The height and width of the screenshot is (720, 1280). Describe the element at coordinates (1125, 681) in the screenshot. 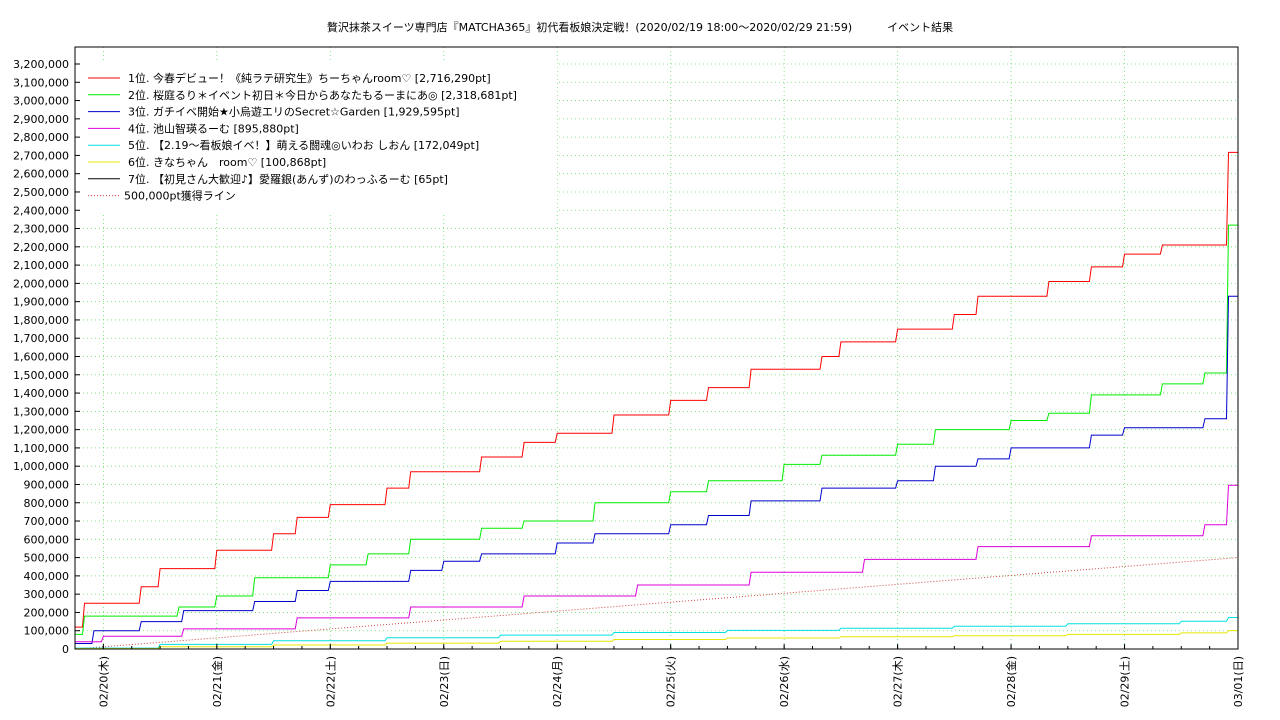

I see `x-tick-label: 02/29(土)` at that location.